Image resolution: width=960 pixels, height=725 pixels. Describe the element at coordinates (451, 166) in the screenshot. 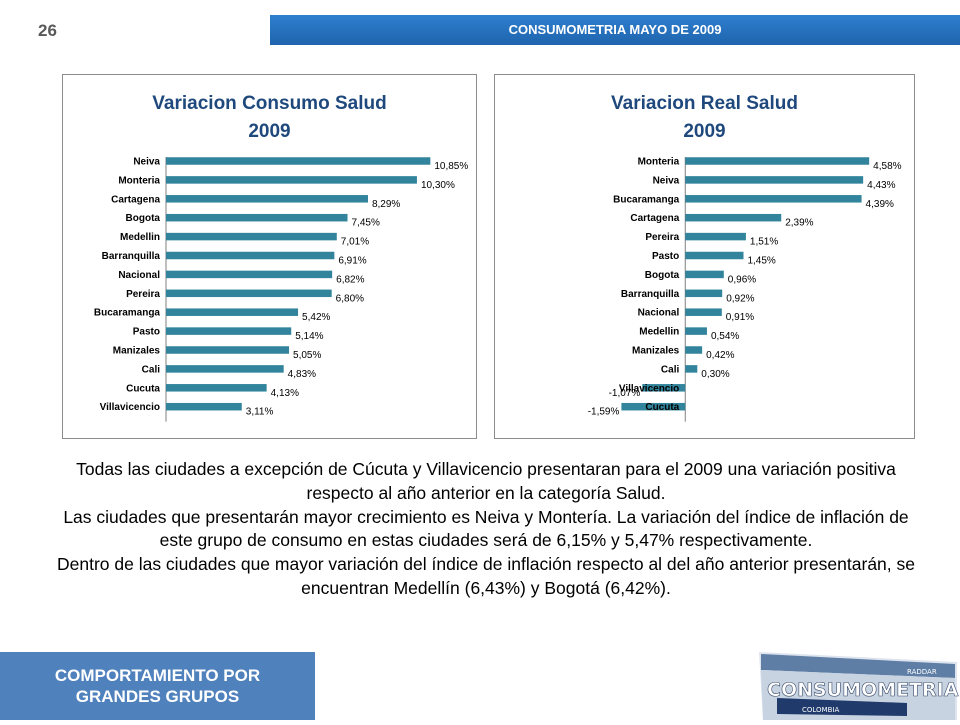

I see `data-label: 10,85%` at that location.